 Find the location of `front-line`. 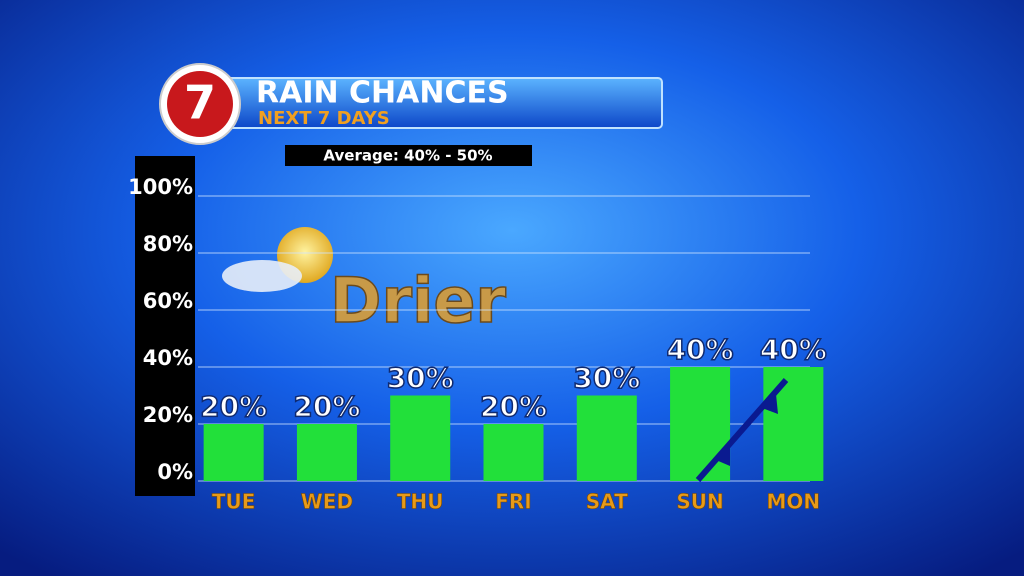

front-line is located at coordinates (742, 430).